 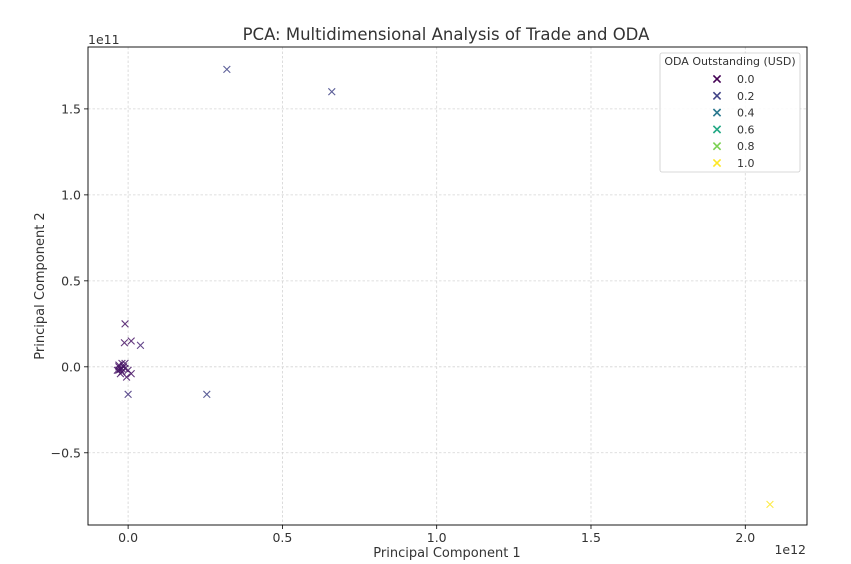 I want to click on y-offset-text: 1e11, so click(x=104, y=39).